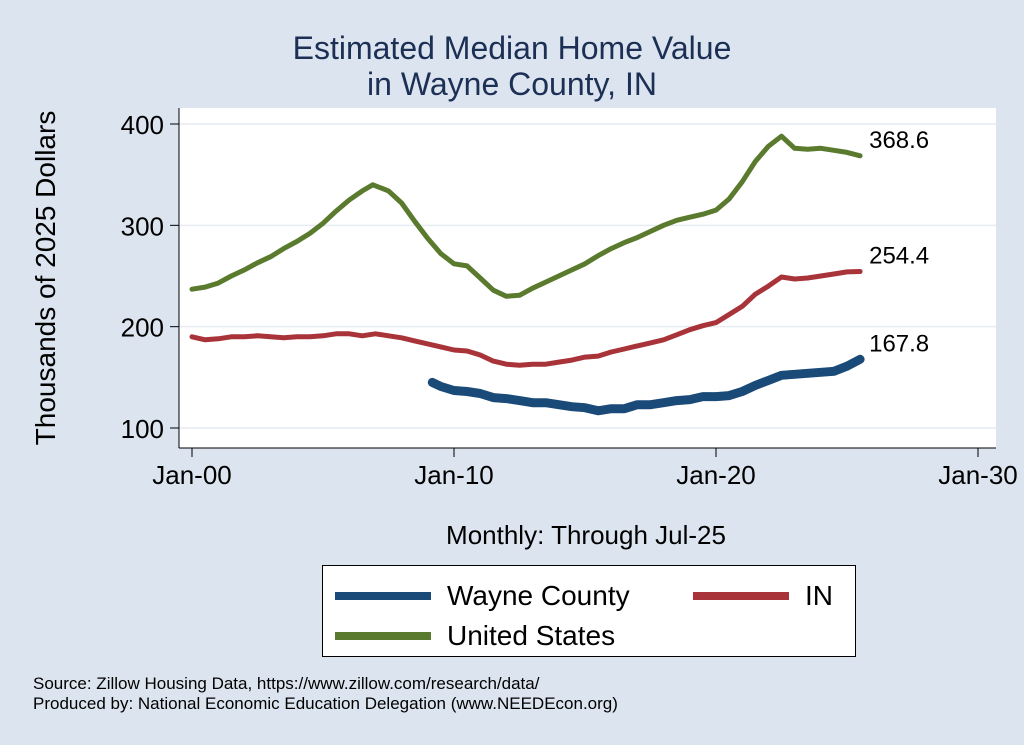  I want to click on y-tick-label: 200, so click(142, 328).